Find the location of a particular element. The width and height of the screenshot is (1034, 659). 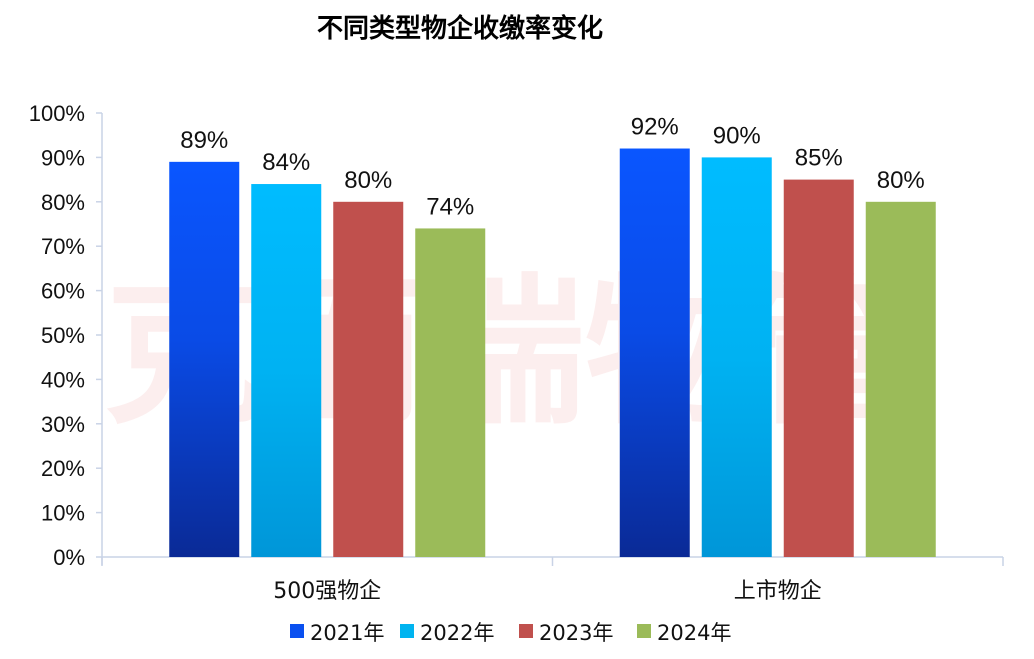

y-tick-label: 0% is located at coordinates (69, 557).